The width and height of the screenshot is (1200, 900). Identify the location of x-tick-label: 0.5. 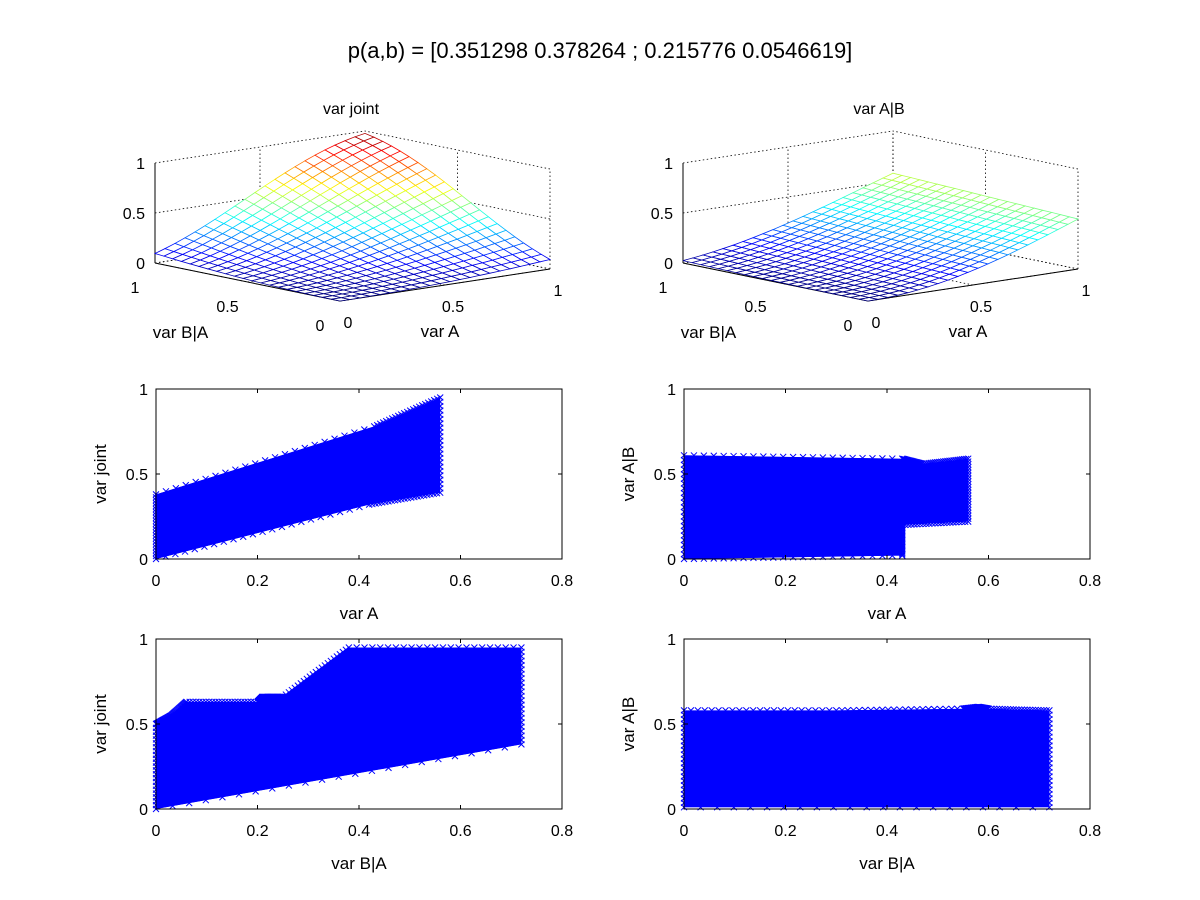
(453, 307).